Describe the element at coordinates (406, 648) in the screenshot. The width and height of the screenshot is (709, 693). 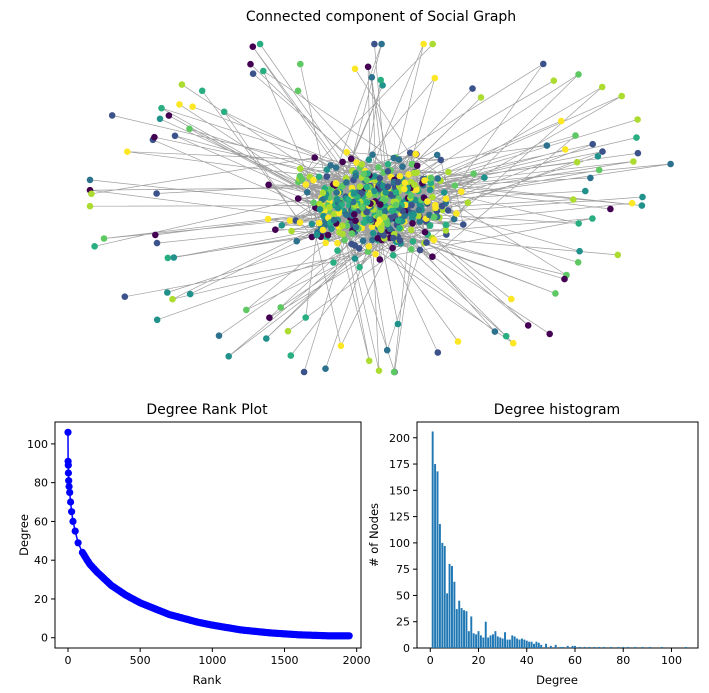
I see `histogram-ytick-label: 0` at that location.